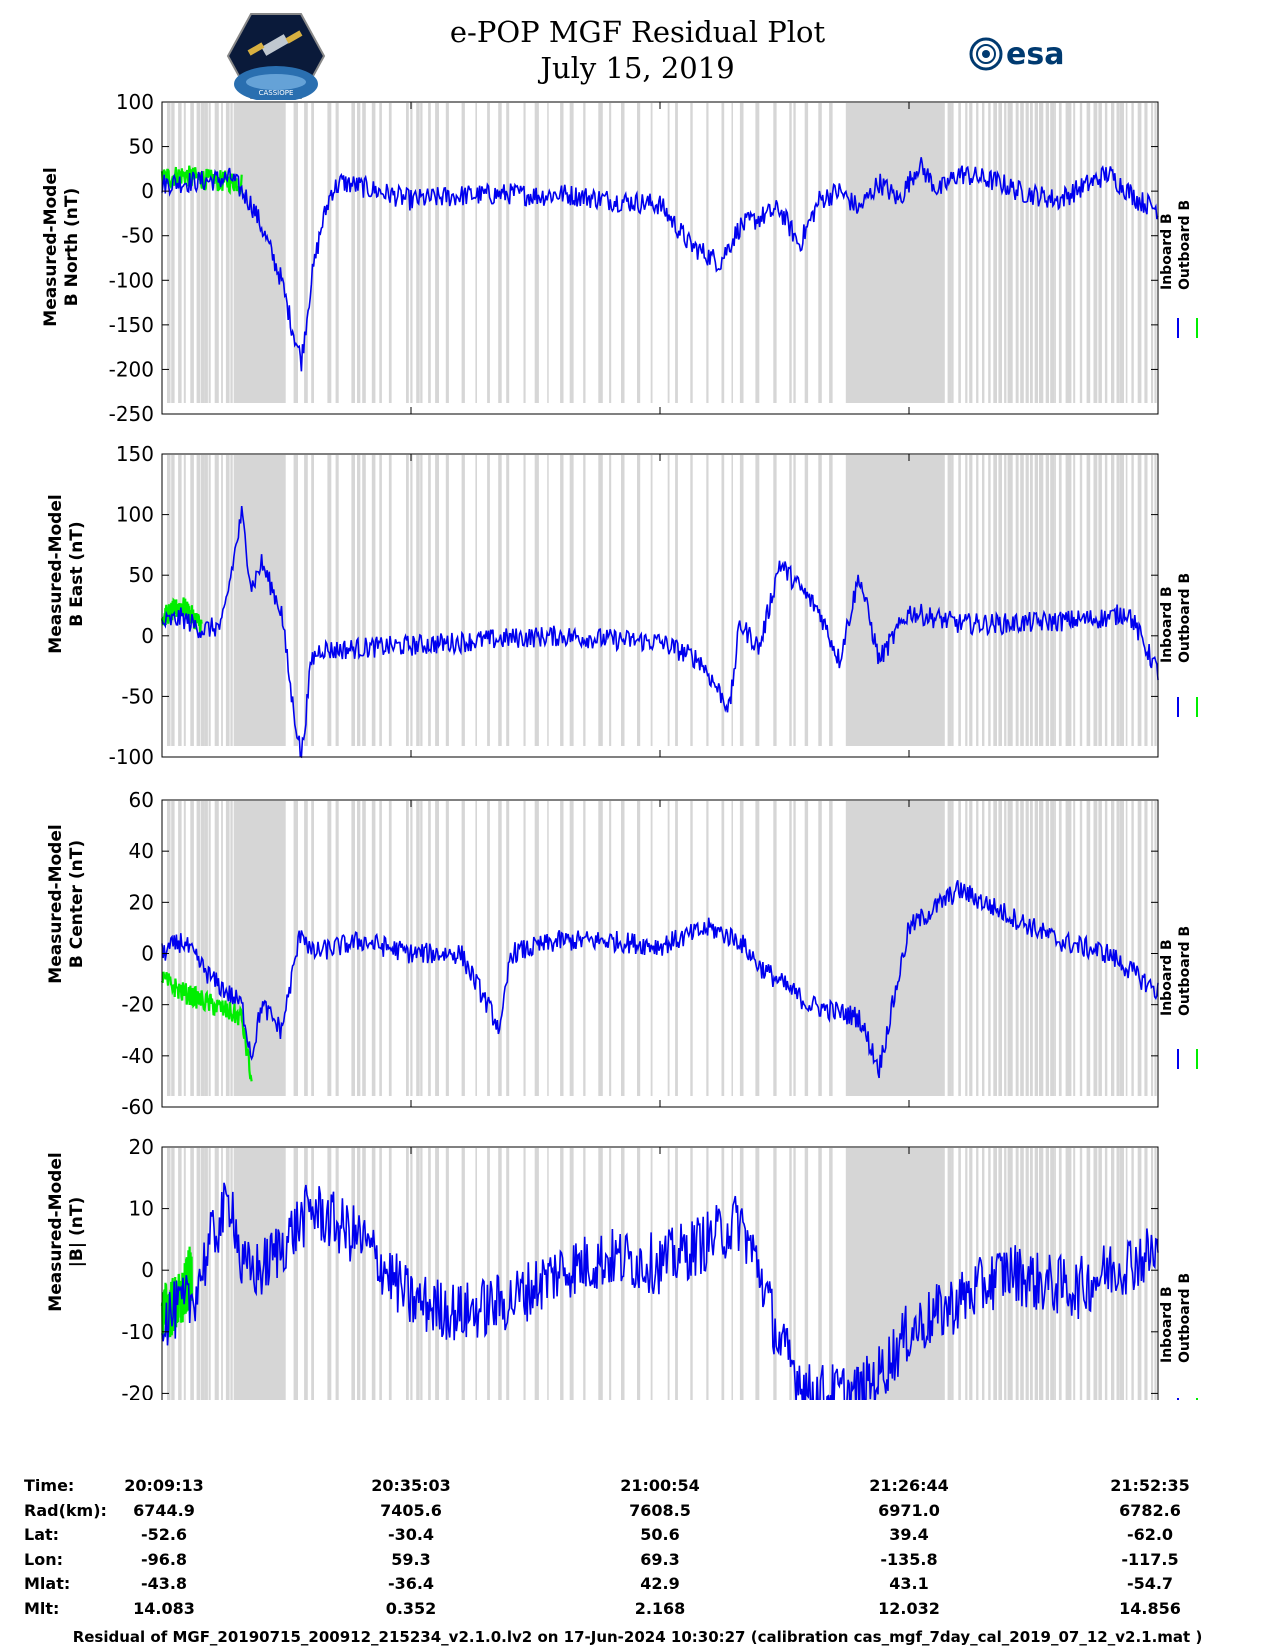 The height and width of the screenshot is (1650, 1275). What do you see at coordinates (67, 904) in the screenshot?
I see `ylabel-center: Measured-Model B Center (nT)` at bounding box center [67, 904].